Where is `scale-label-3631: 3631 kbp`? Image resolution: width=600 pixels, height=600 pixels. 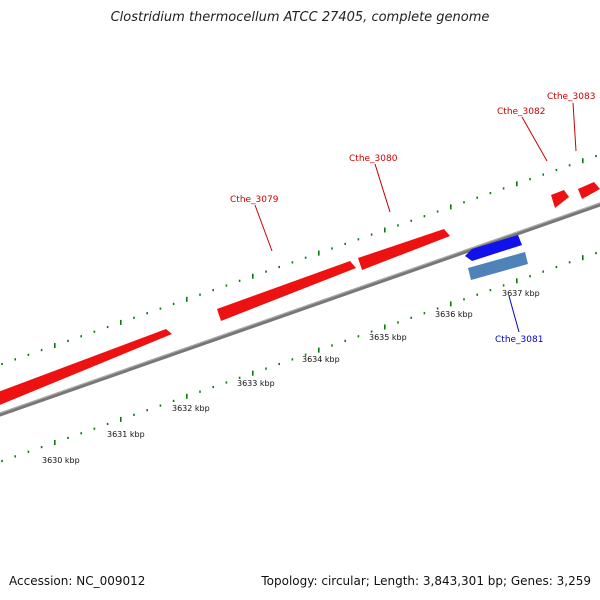 scale-label-3631: 3631 kbp is located at coordinates (126, 434).